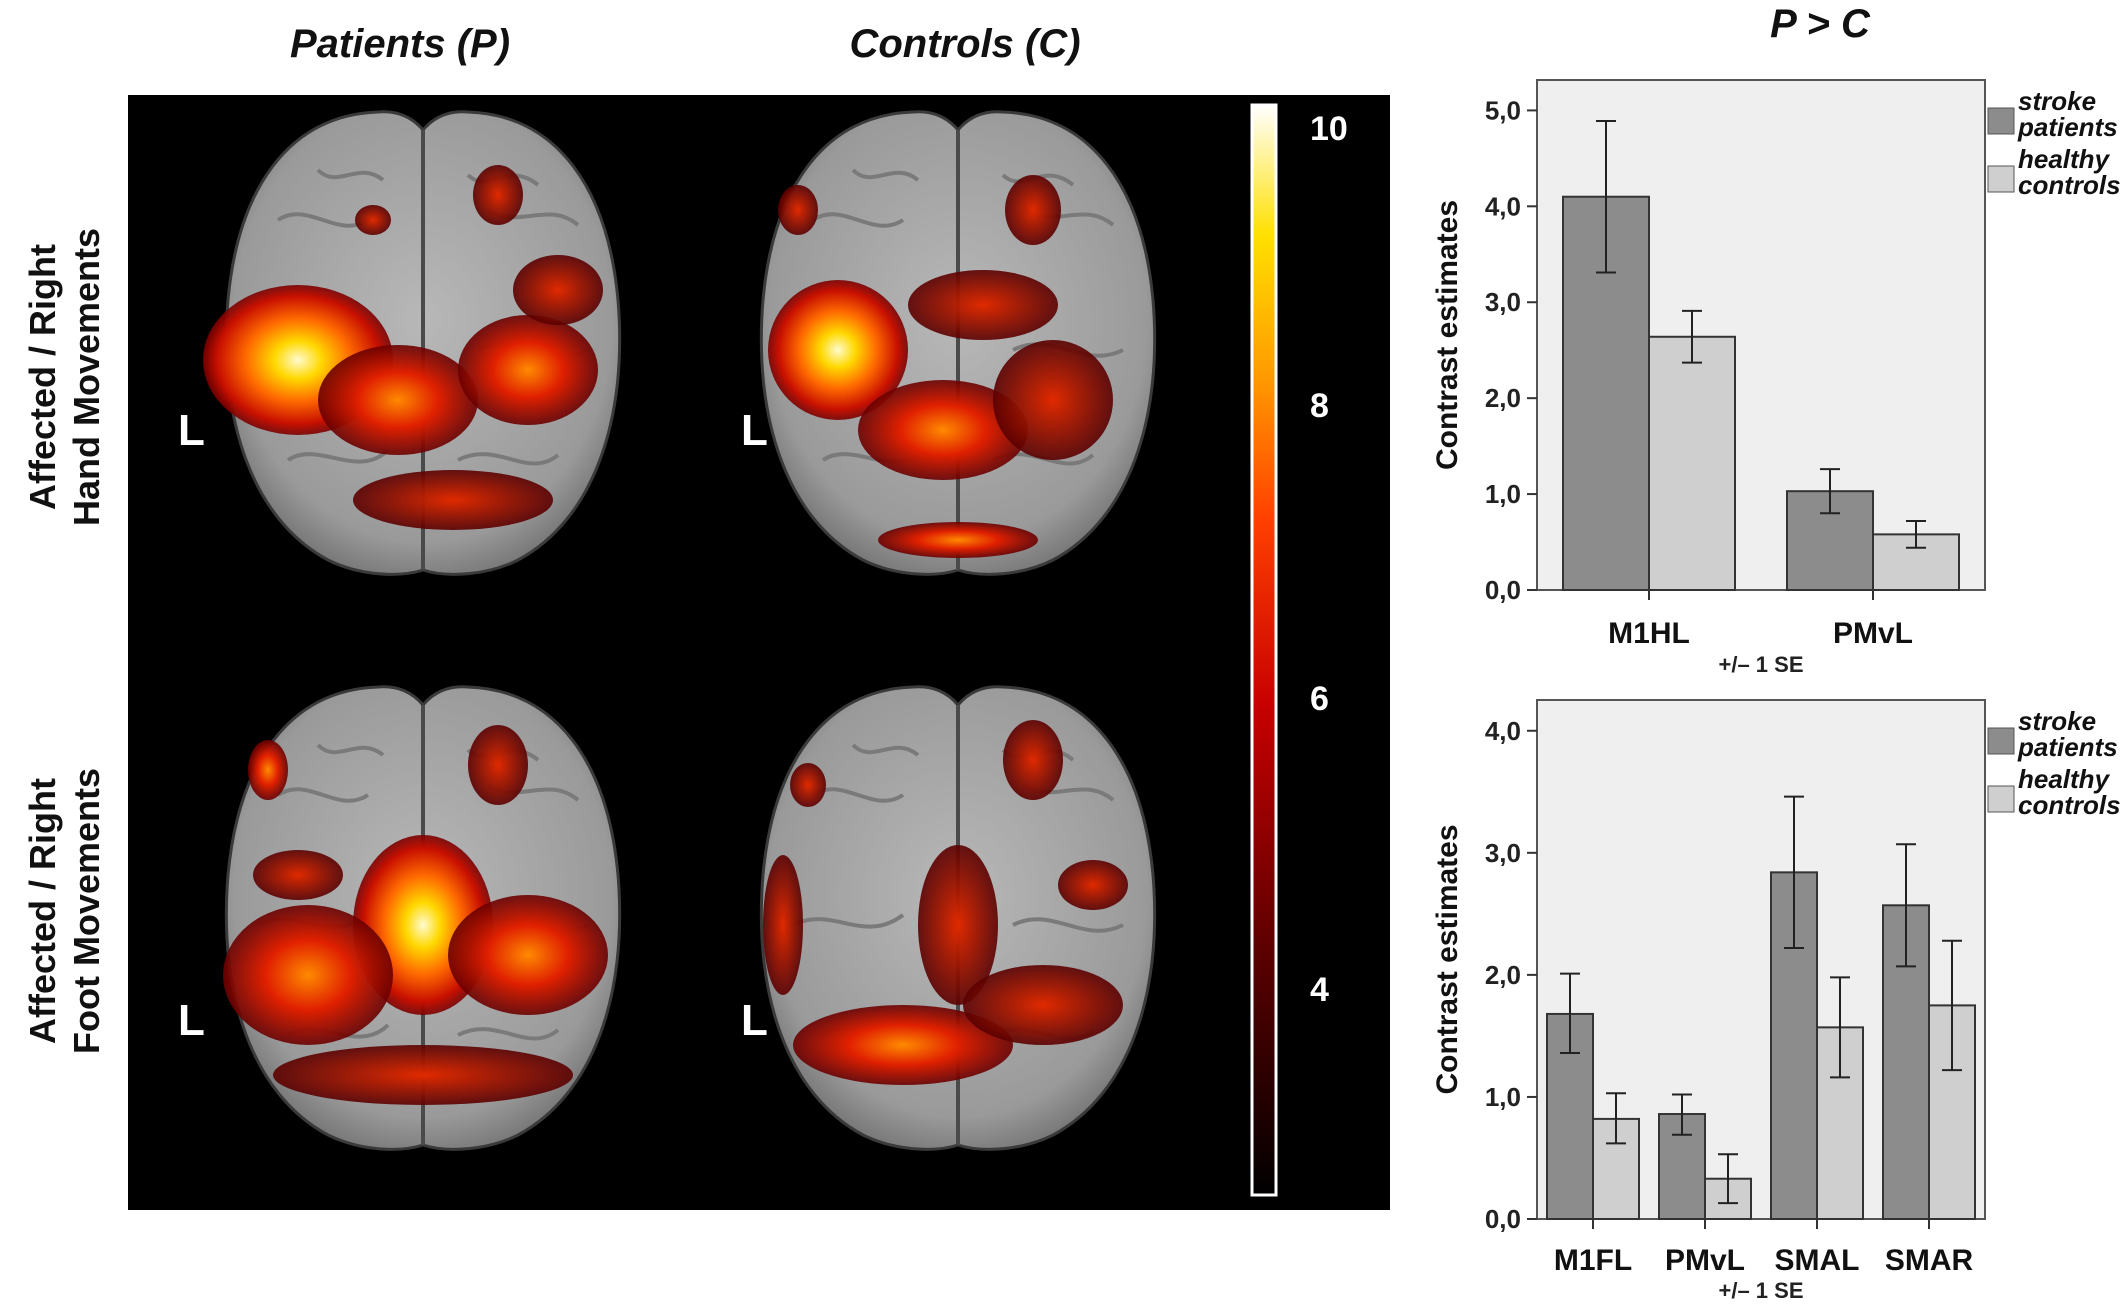 The image size is (2128, 1309). Describe the element at coordinates (1319, 406) in the screenshot. I see `colorbar-tick-8: 8` at that location.